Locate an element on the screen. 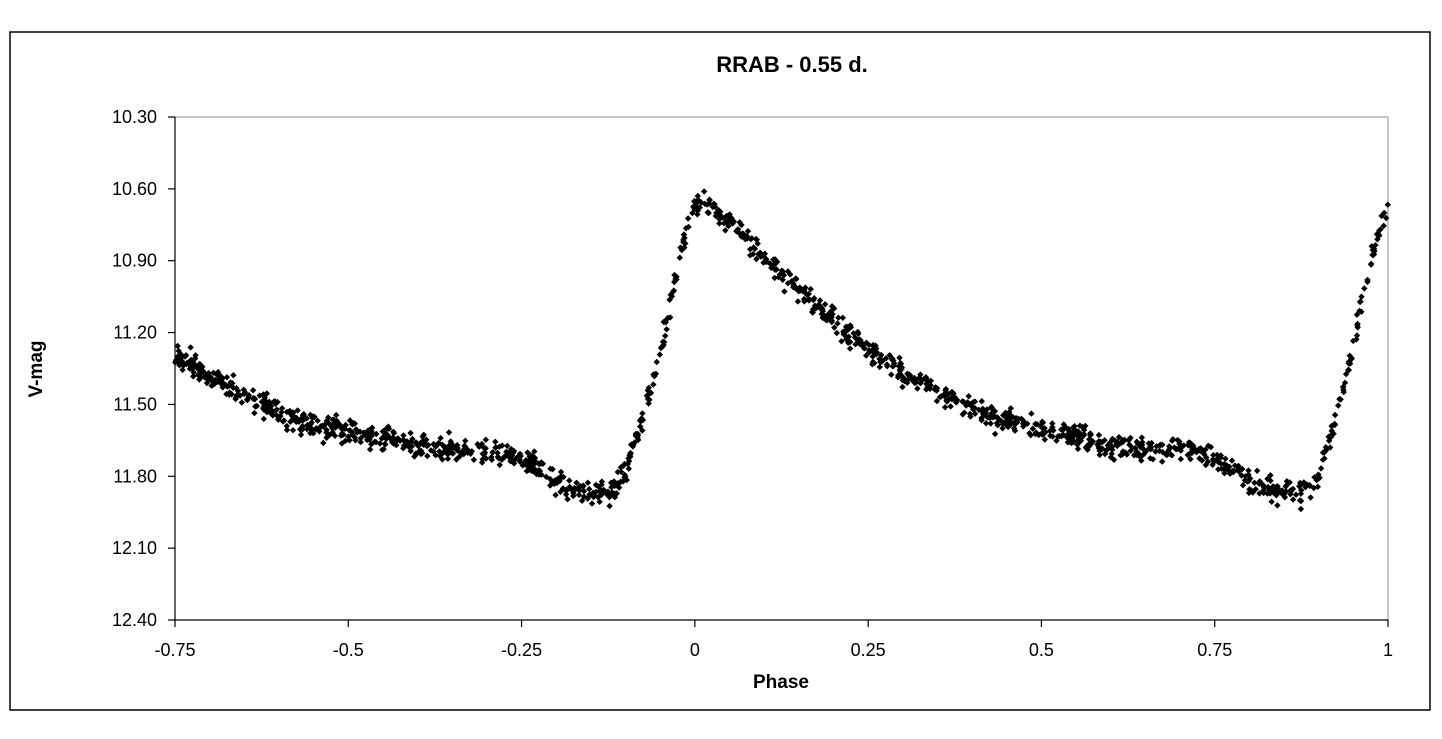 This screenshot has height=739, width=1442. y-tick-label: 10.30 is located at coordinates (134, 117).